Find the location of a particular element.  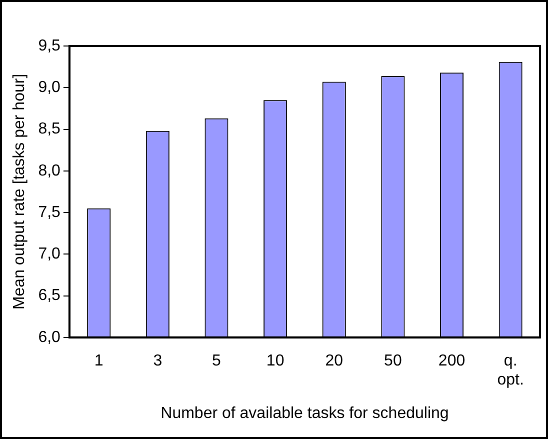

y-tick-label: 8,0 is located at coordinates (49, 171).